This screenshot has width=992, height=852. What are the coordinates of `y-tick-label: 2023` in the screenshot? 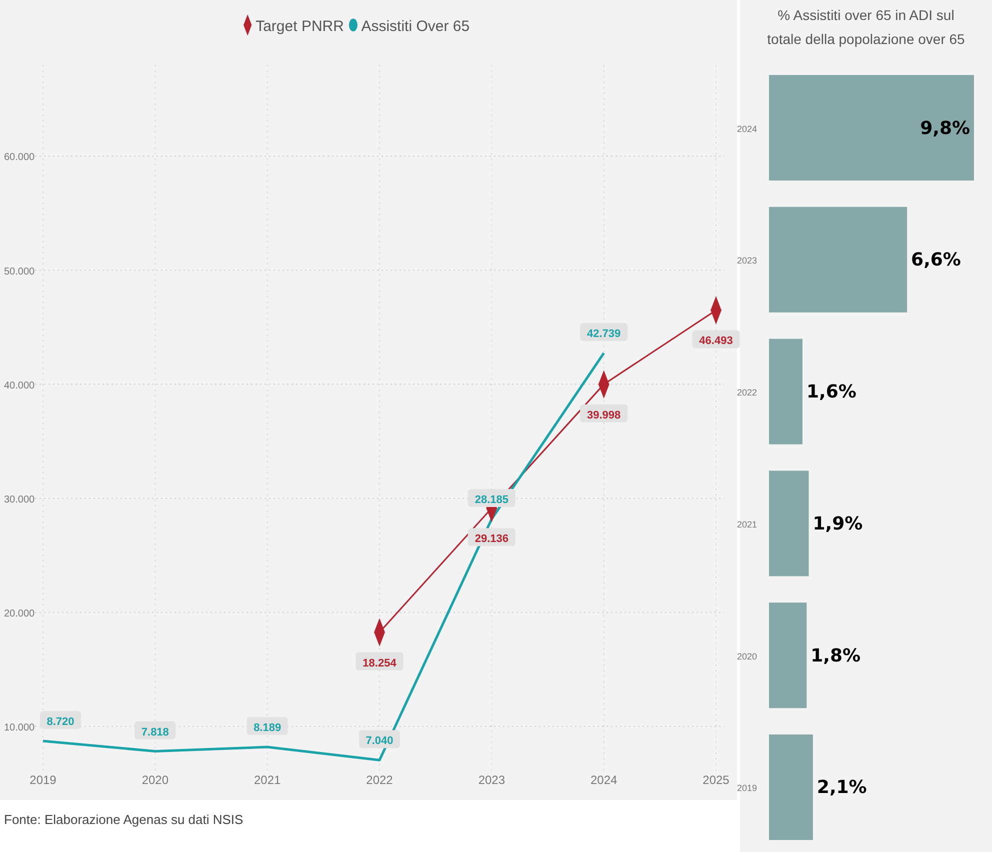 It's located at (746, 261).